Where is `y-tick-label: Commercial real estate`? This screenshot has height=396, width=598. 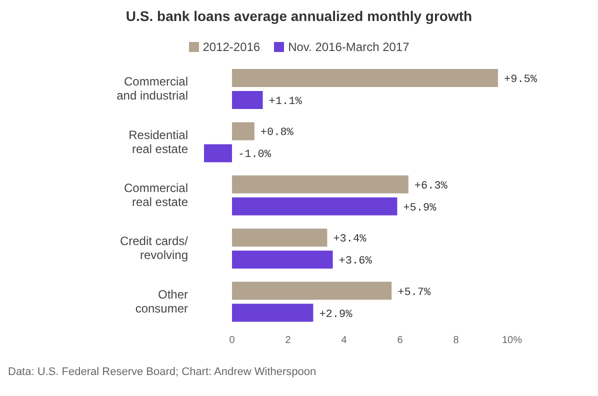
y-tick-label: Commercial real estate is located at coordinates (156, 195).